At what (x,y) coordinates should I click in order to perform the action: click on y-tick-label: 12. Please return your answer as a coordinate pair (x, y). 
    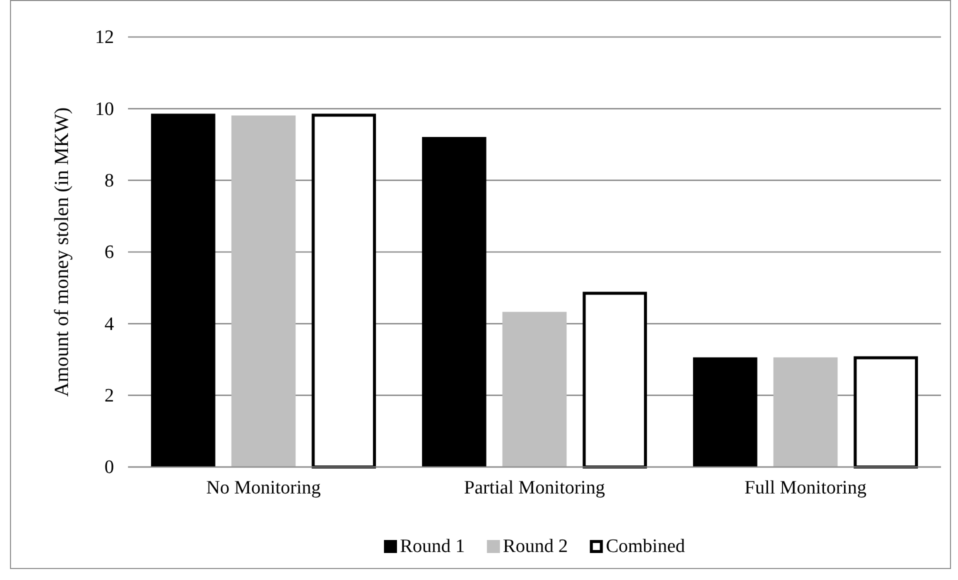
    Looking at the image, I should click on (104, 37).